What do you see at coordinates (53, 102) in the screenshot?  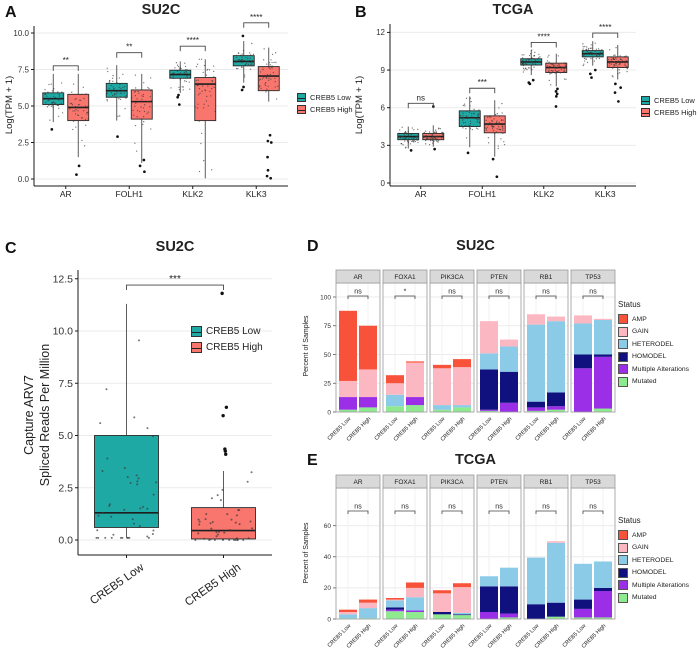 I see `box-AR-low` at bounding box center [53, 102].